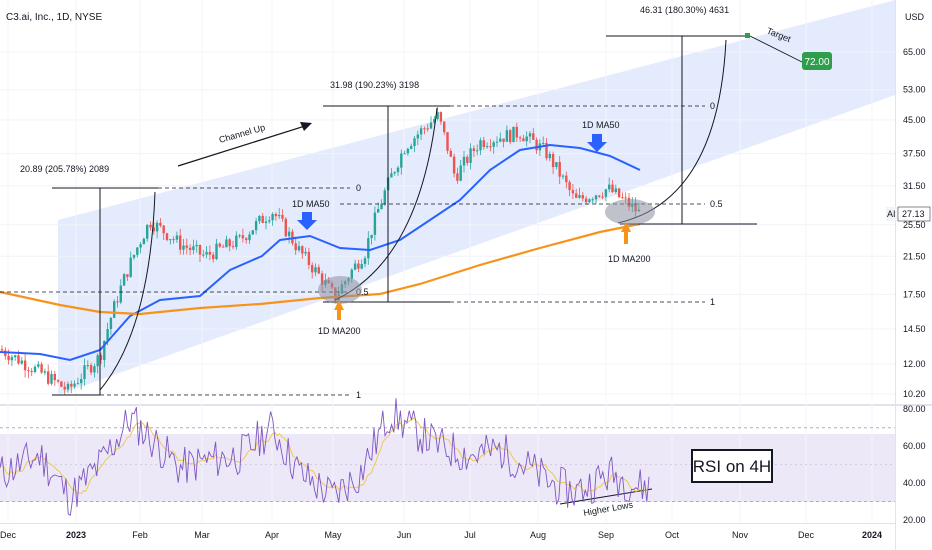  I want to click on price-tick-label: 14.50, so click(914, 329).